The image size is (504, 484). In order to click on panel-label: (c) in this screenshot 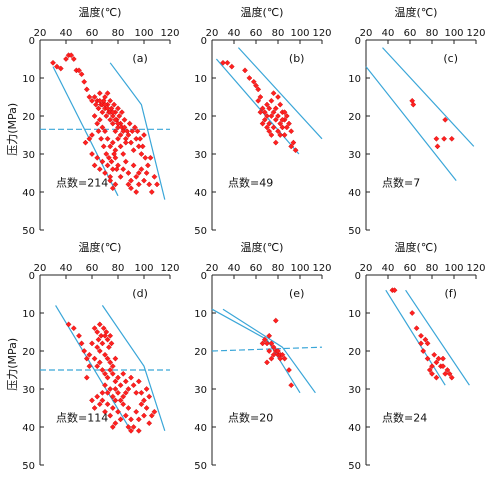, I will do `click(450, 58)`.